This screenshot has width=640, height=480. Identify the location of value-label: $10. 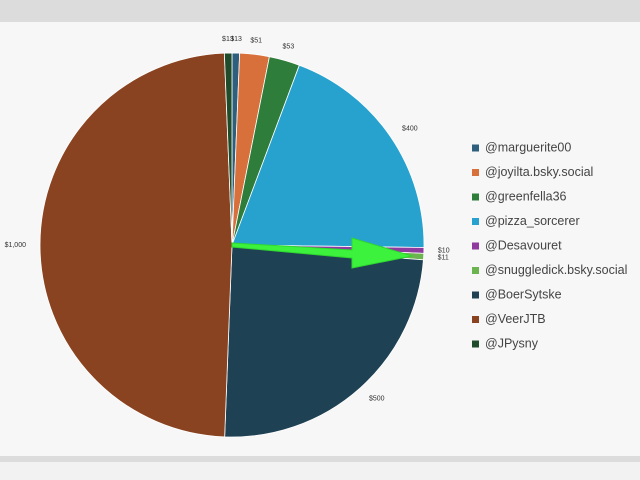
(444, 251).